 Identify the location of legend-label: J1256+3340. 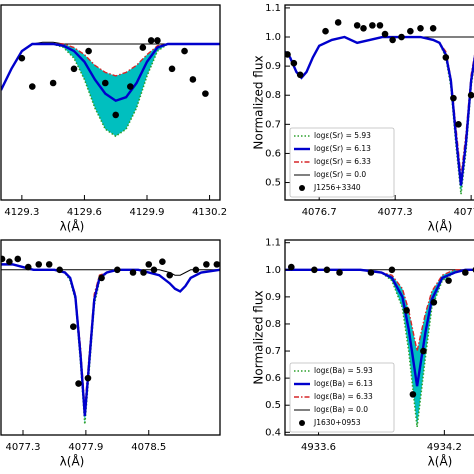
(337, 187).